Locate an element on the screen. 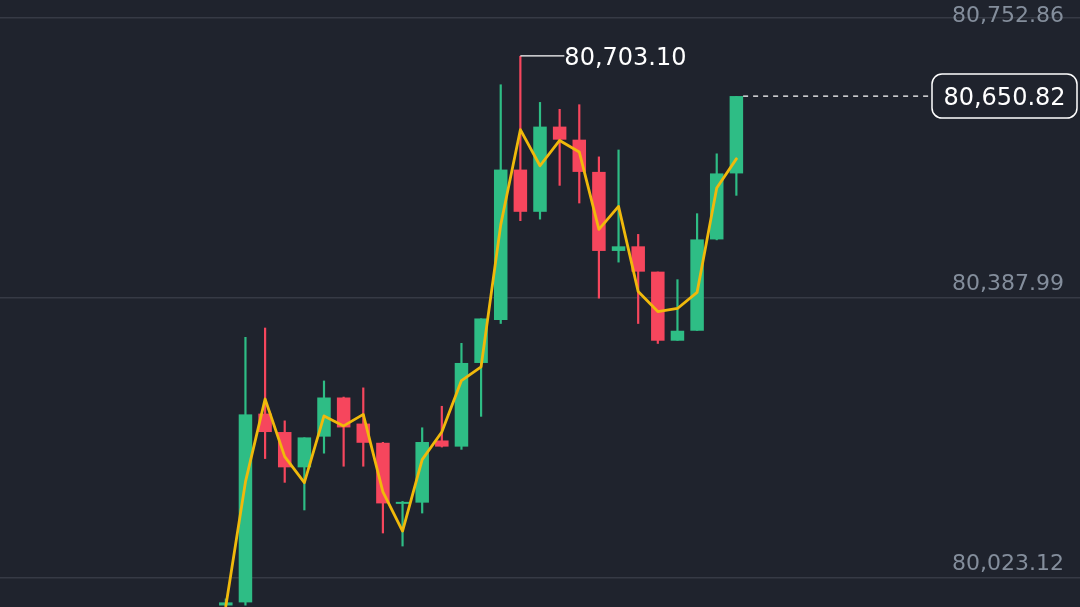 This screenshot has width=1080, height=607. y-tick-label: 80,387.99 is located at coordinates (1008, 282).